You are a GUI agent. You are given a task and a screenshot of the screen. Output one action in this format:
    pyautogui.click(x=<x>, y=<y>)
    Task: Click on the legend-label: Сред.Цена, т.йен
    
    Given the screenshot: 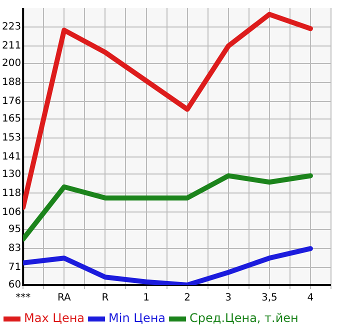 What is the action you would take?
    pyautogui.click(x=244, y=318)
    